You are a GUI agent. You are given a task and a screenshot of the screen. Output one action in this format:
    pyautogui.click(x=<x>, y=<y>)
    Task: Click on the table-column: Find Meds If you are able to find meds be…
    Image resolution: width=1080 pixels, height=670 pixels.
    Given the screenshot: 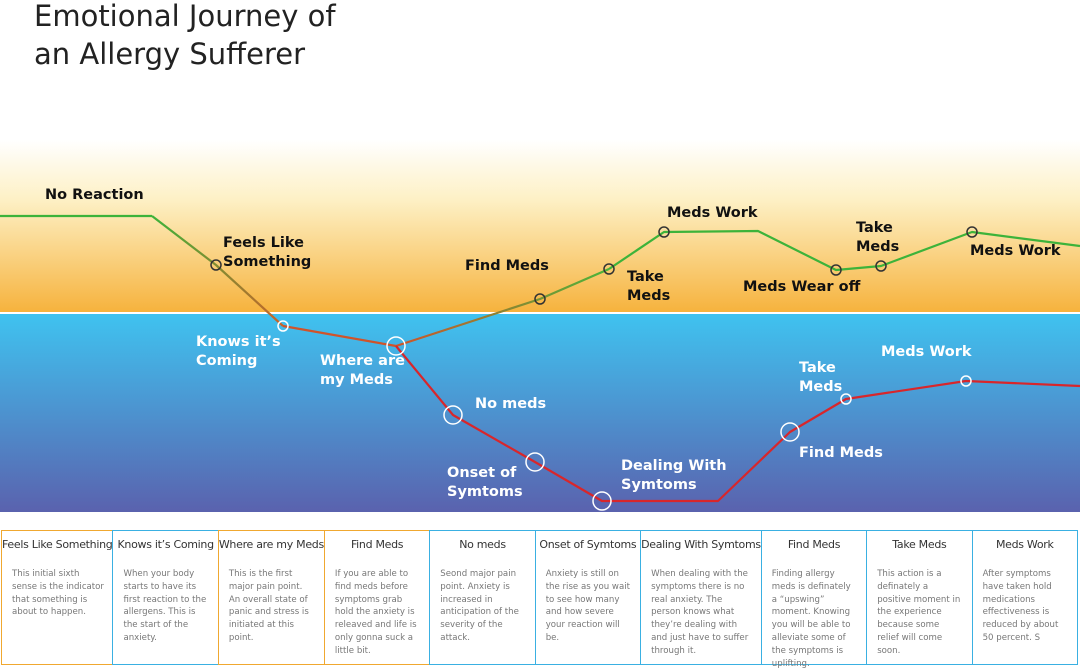 What is the action you would take?
    pyautogui.click(x=377, y=597)
    